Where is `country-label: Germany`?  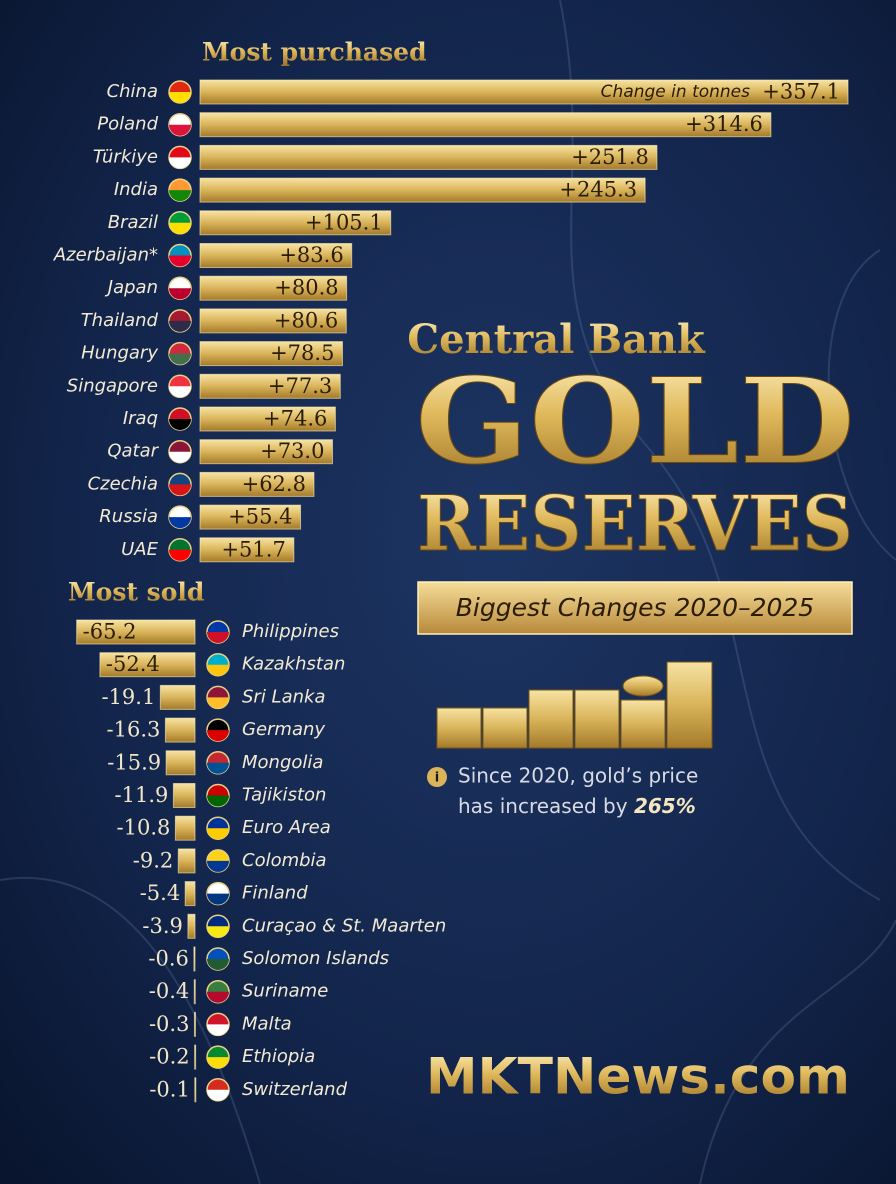 country-label: Germany is located at coordinates (283, 729).